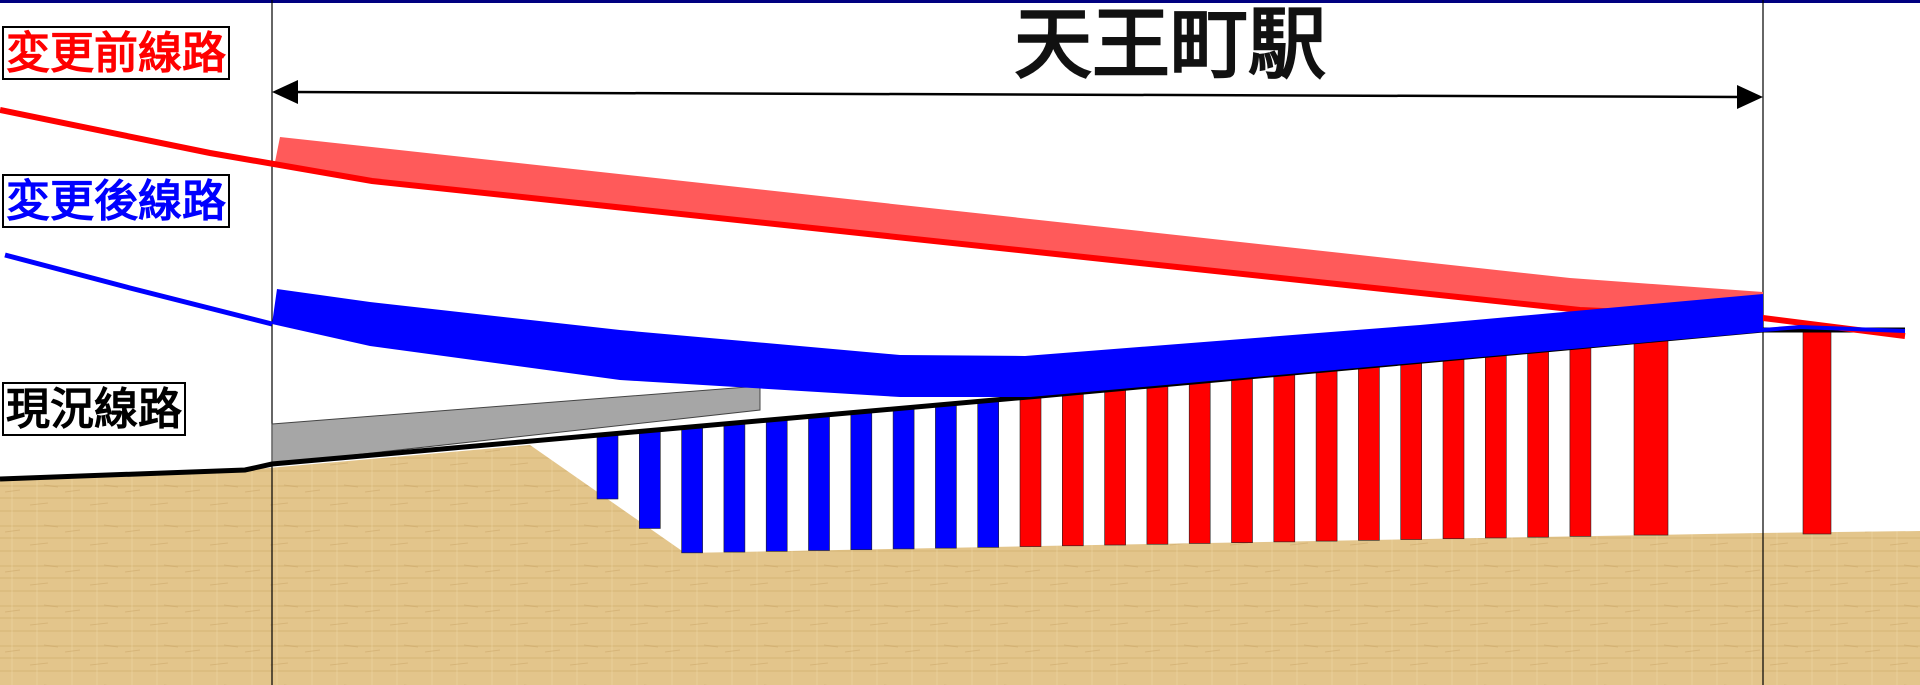 Image resolution: width=1920 pixels, height=685 pixels. What do you see at coordinates (516, 425) in the screenshot?
I see `existing-viaduct-deck` at bounding box center [516, 425].